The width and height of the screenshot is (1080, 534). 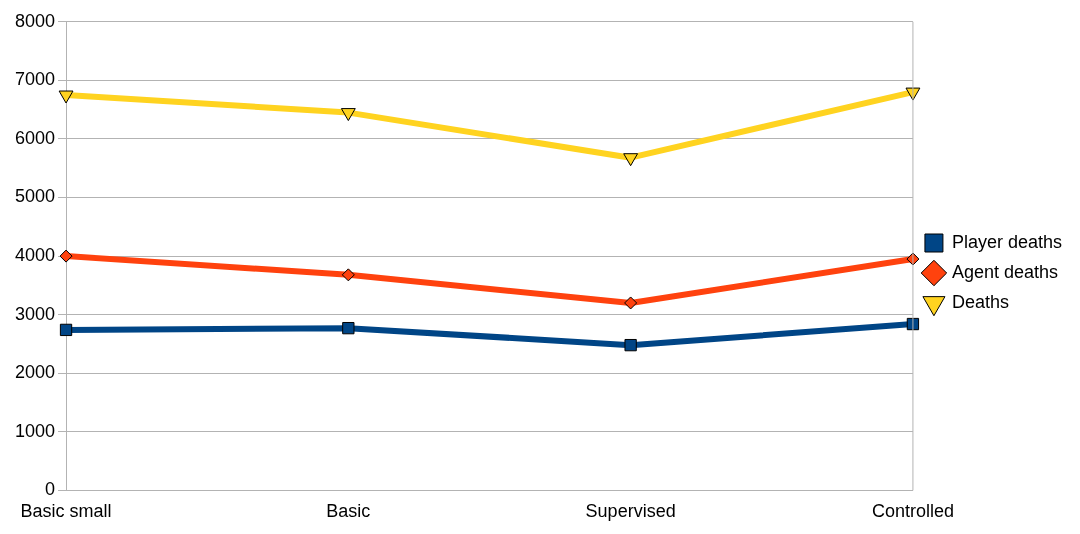 I want to click on y-tick-label: 4000, so click(x=35, y=255).